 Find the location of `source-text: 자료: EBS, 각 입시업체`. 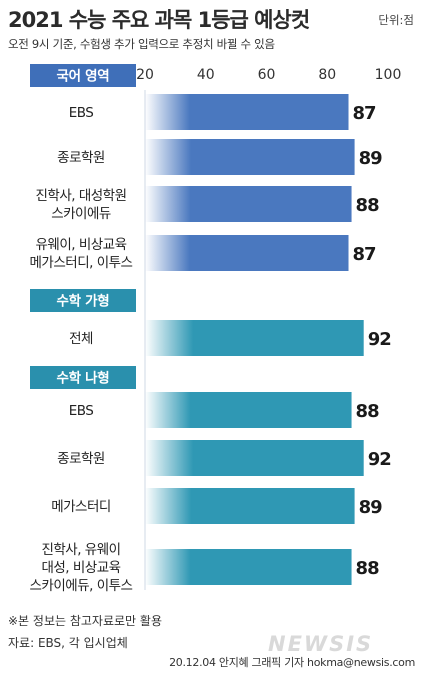

source-text: 자료: EBS, 각 입시업체 is located at coordinates (68, 643).